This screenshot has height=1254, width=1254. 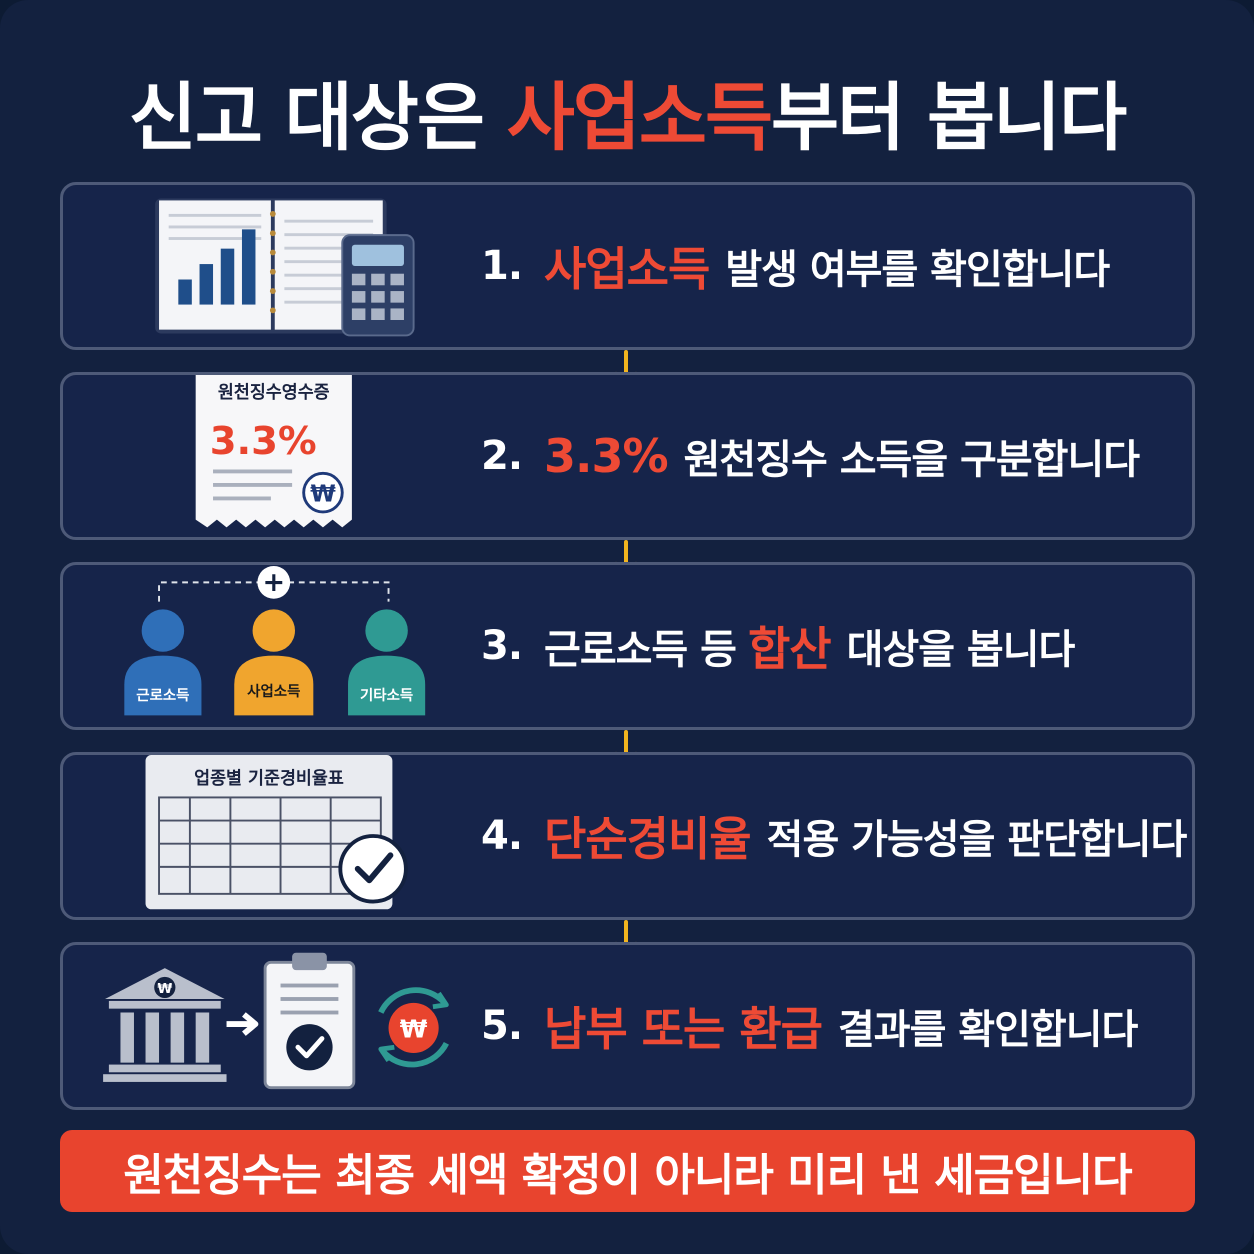 I want to click on label-left: 근로소득, so click(x=162, y=695).